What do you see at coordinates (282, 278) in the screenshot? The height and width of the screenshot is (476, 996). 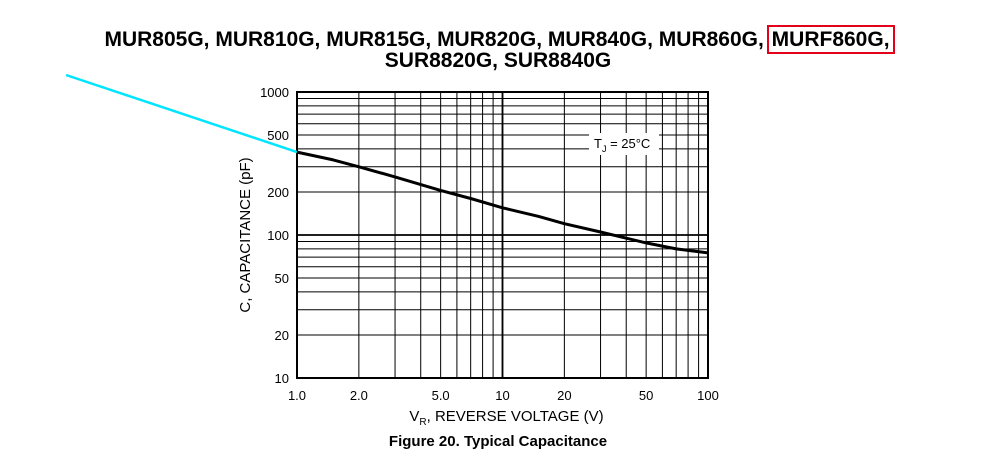 I see `y-tick-label: 50` at bounding box center [282, 278].